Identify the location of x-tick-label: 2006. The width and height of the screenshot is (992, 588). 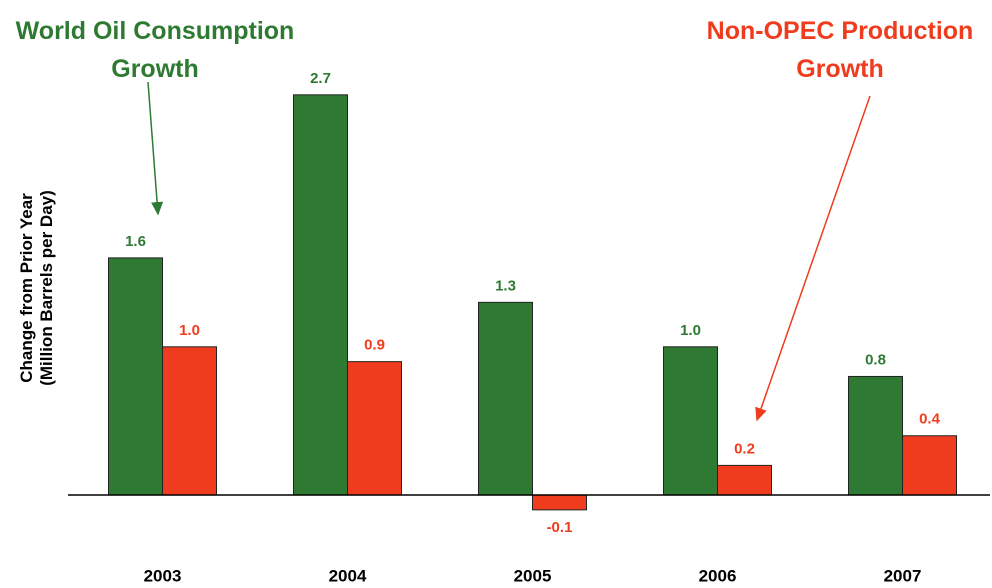
(718, 575).